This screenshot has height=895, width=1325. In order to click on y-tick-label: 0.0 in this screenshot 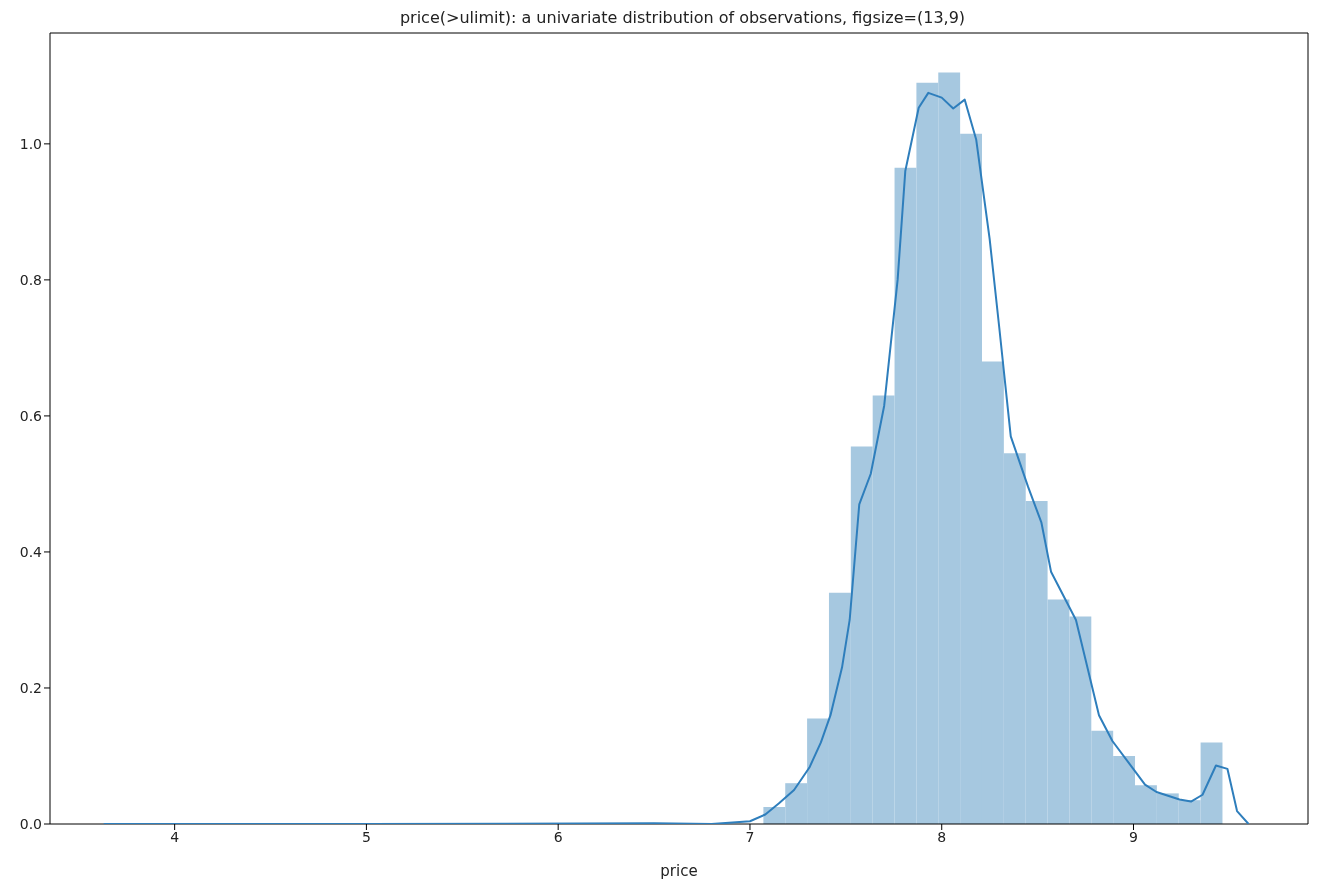, I will do `click(30, 823)`.